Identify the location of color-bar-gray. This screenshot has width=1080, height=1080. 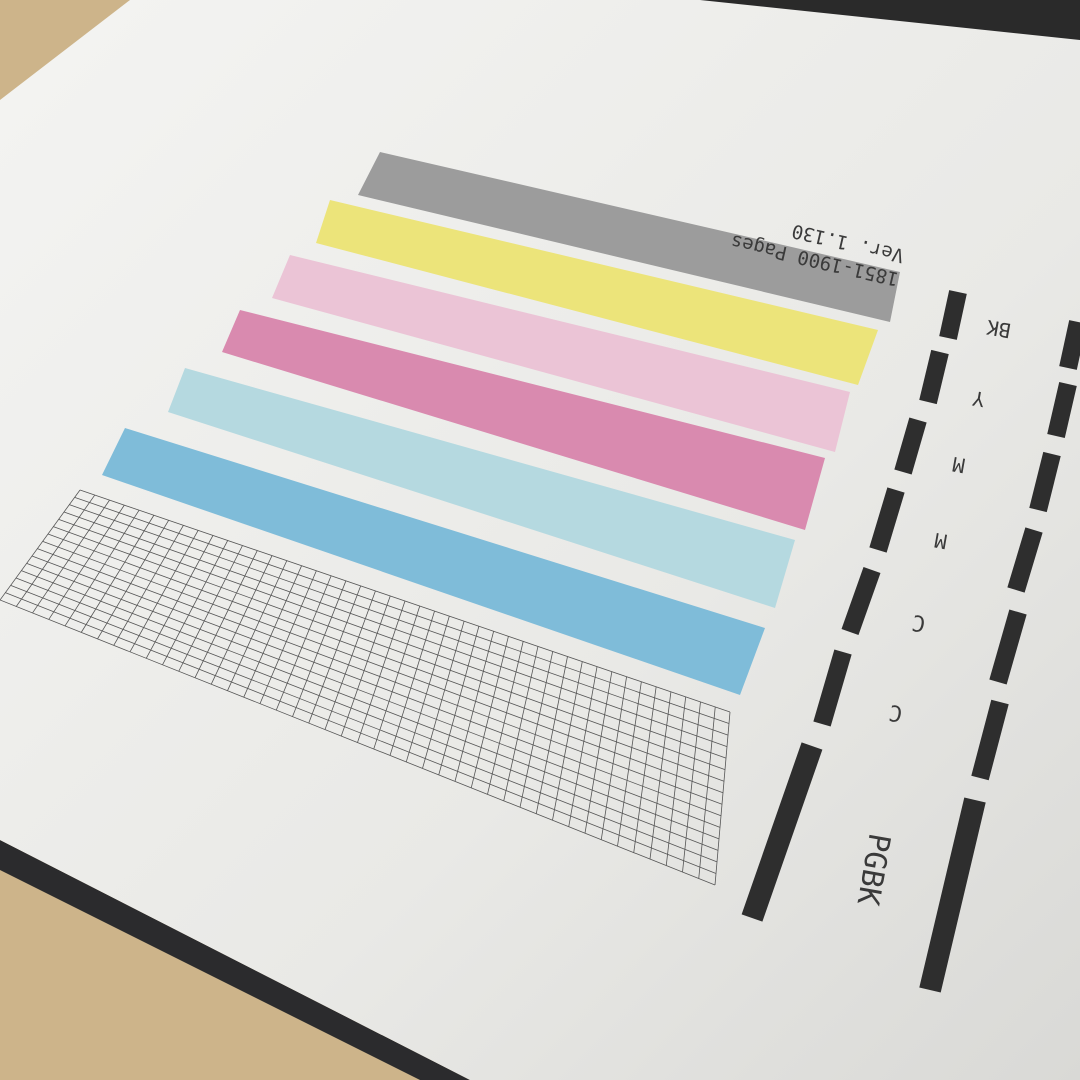
(629, 237).